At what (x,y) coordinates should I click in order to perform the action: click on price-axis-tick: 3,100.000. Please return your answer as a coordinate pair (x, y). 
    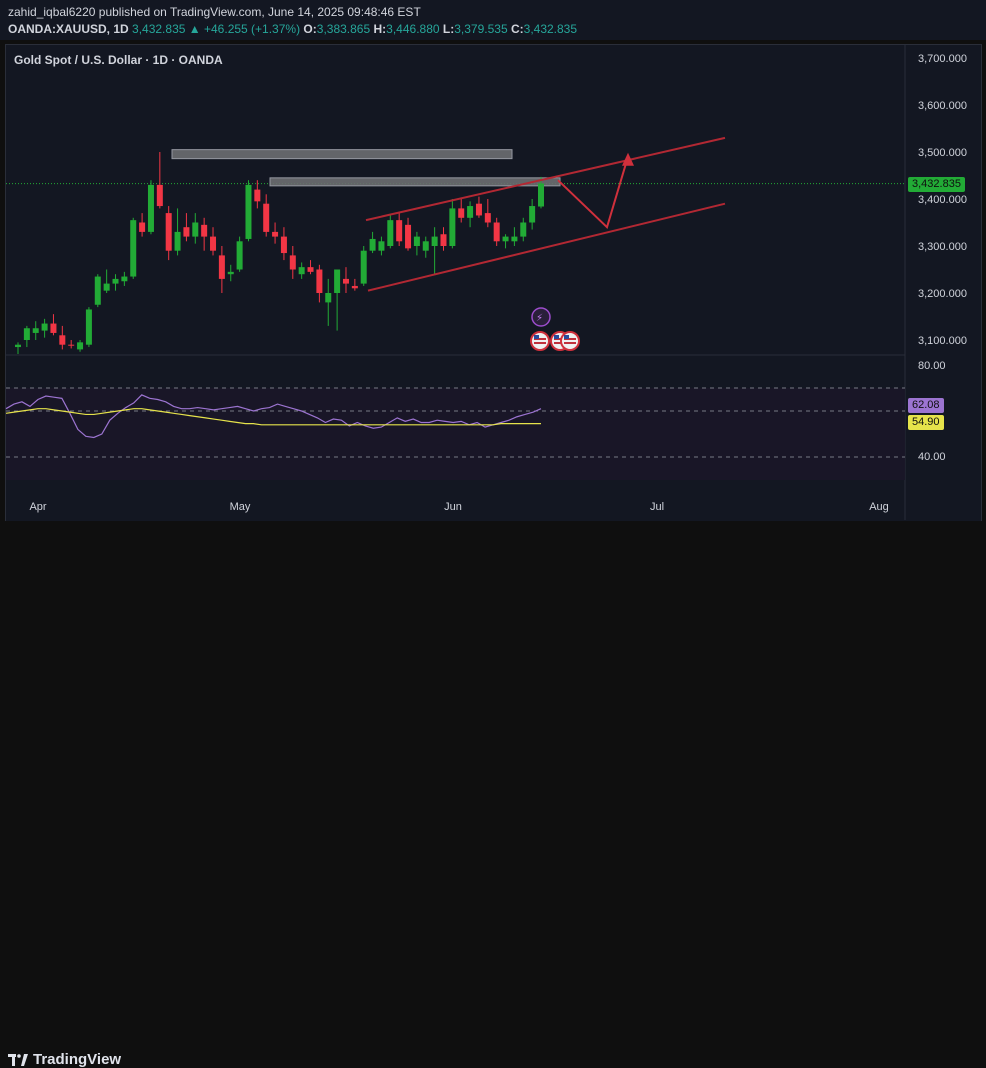
    Looking at the image, I should click on (942, 341).